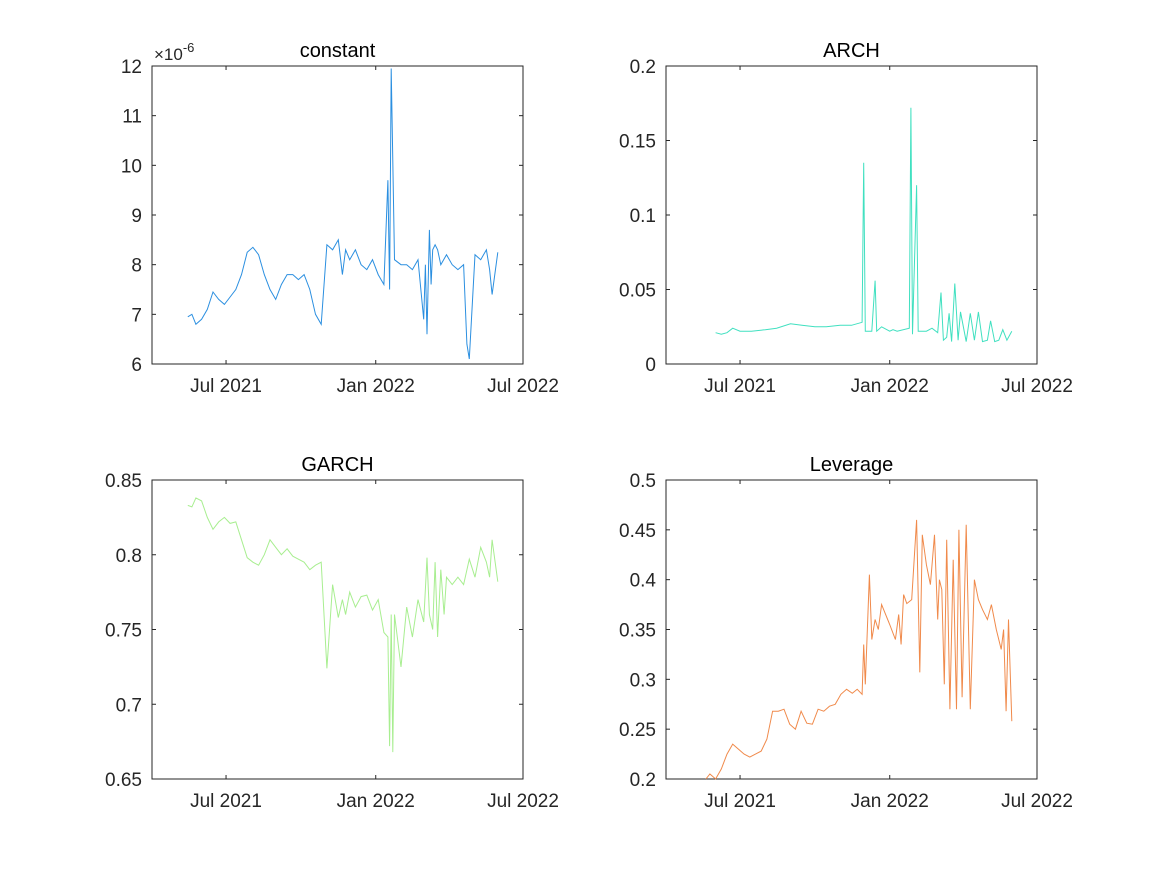  Describe the element at coordinates (136, 266) in the screenshot. I see `y-tick-label: 8` at that location.